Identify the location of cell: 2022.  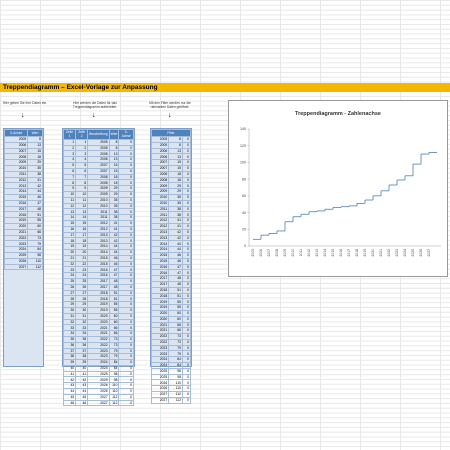
(16, 238).